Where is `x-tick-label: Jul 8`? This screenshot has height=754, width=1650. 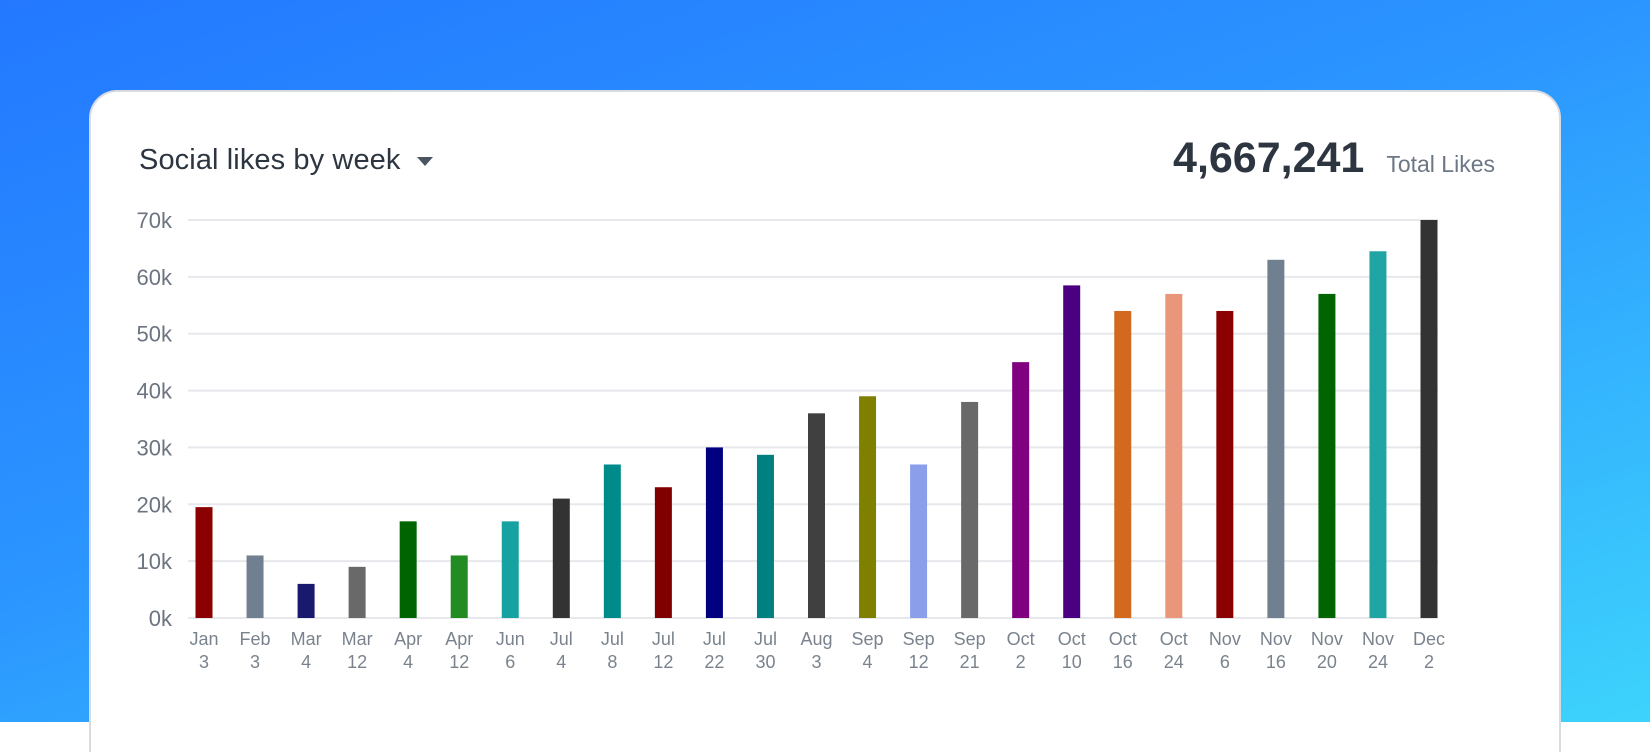 x-tick-label: Jul 8 is located at coordinates (612, 650).